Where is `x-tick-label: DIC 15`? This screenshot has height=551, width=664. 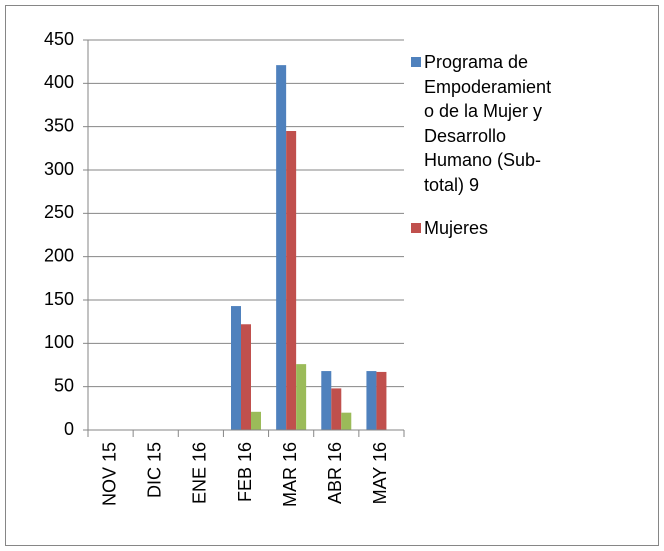 x-tick-label: DIC 15 is located at coordinates (154, 470).